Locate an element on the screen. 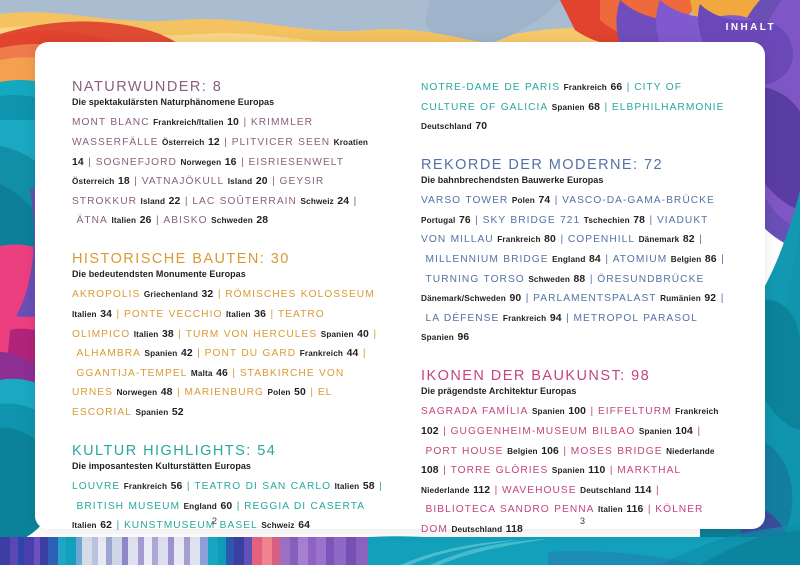 The image size is (800, 565). entry-name: EL ESCORIAL is located at coordinates (202, 402).